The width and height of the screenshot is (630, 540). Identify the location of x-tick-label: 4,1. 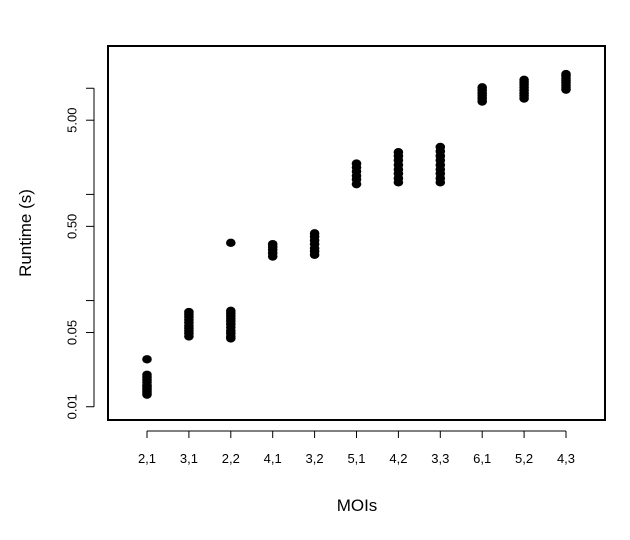
(273, 458).